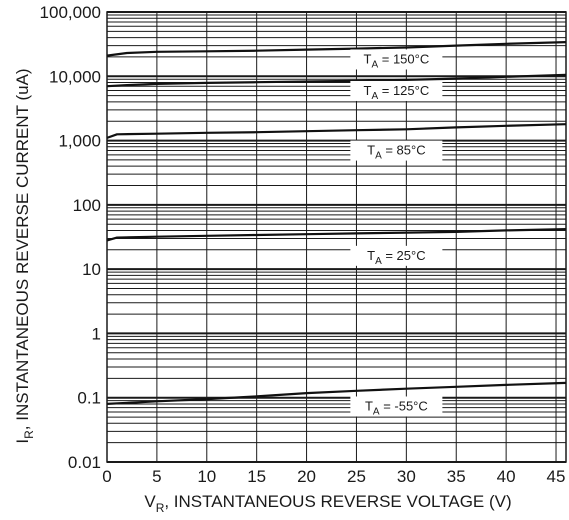 Image resolution: width=569 pixels, height=520 pixels. Describe the element at coordinates (22, 441) in the screenshot. I see `y-axis-label-main: I` at that location.